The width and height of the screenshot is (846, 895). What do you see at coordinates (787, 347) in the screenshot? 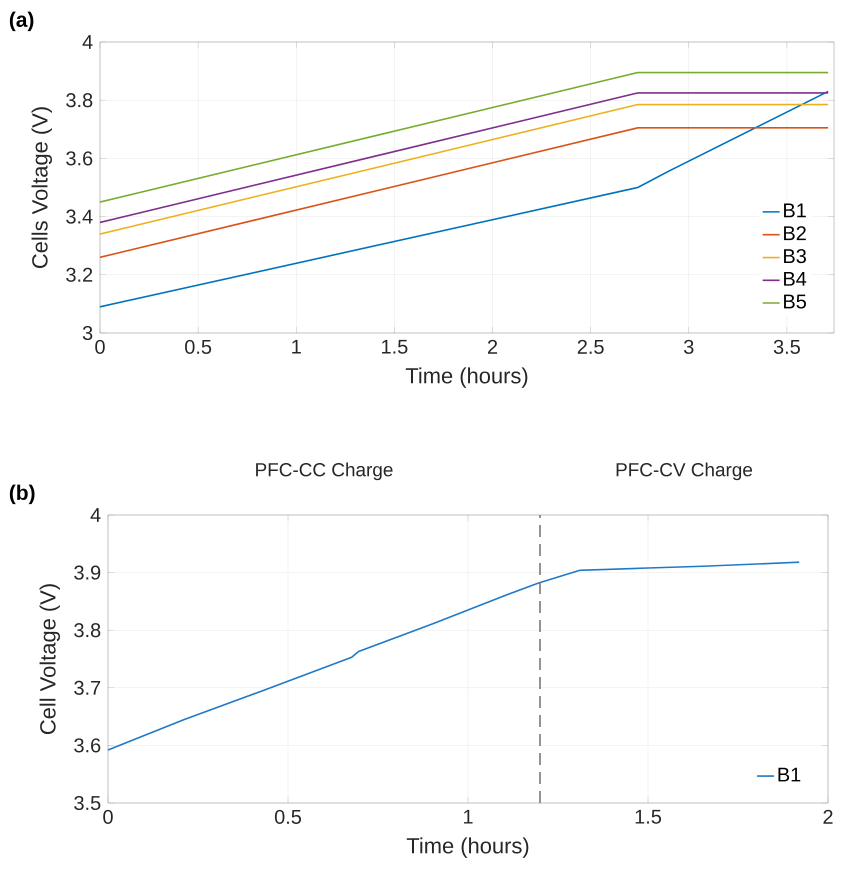
I see `x-tick-label: 3.5` at bounding box center [787, 347].